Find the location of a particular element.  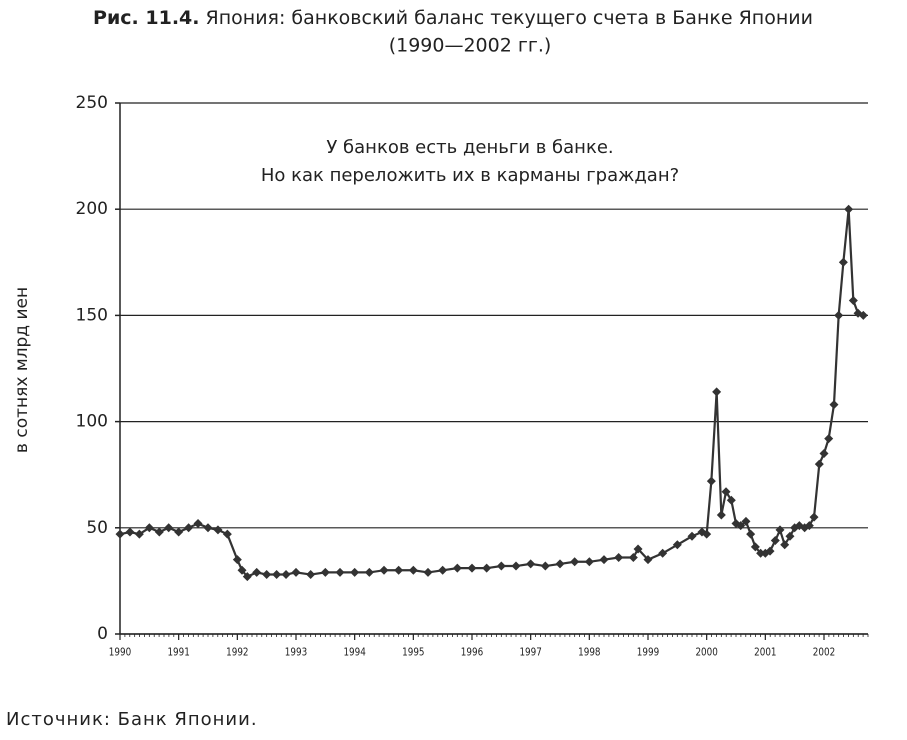

x-tick-label: 1991 is located at coordinates (178, 652).